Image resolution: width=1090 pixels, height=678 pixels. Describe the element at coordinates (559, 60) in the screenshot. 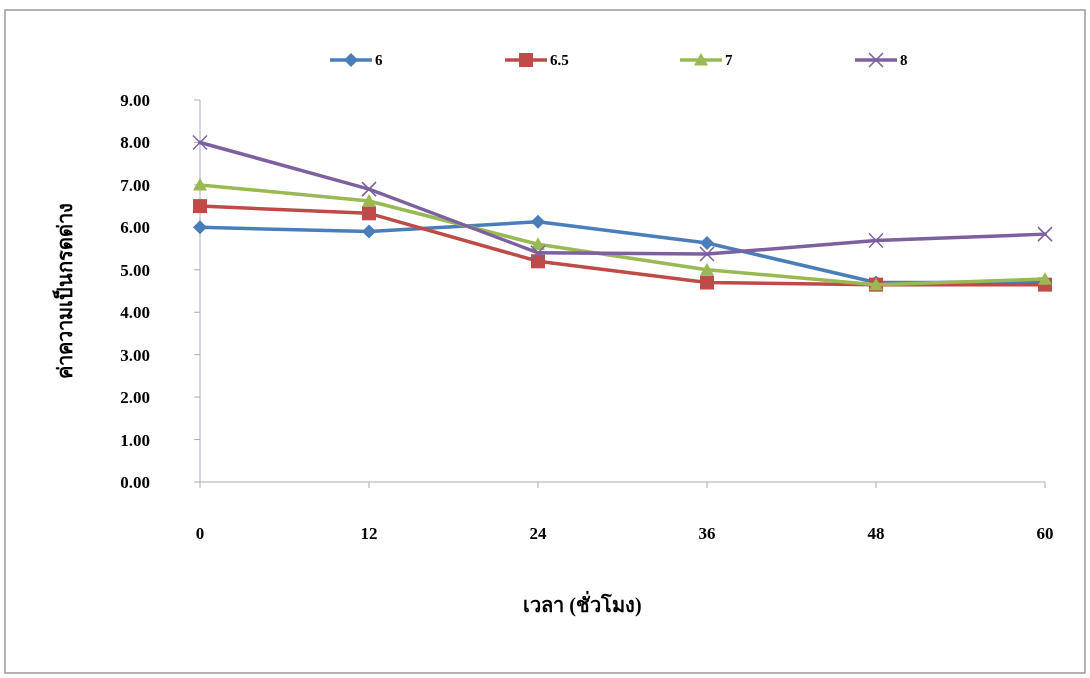

I see `legend-label: 6.5` at that location.